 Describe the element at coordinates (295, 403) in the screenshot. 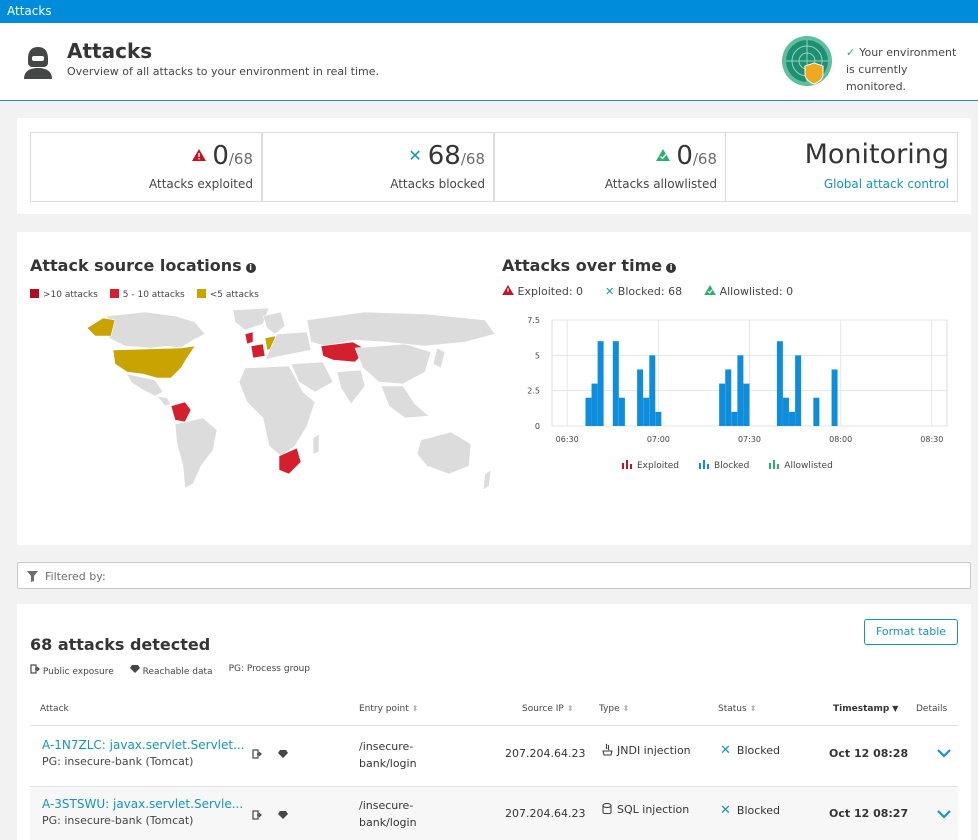

I see `world-map` at that location.